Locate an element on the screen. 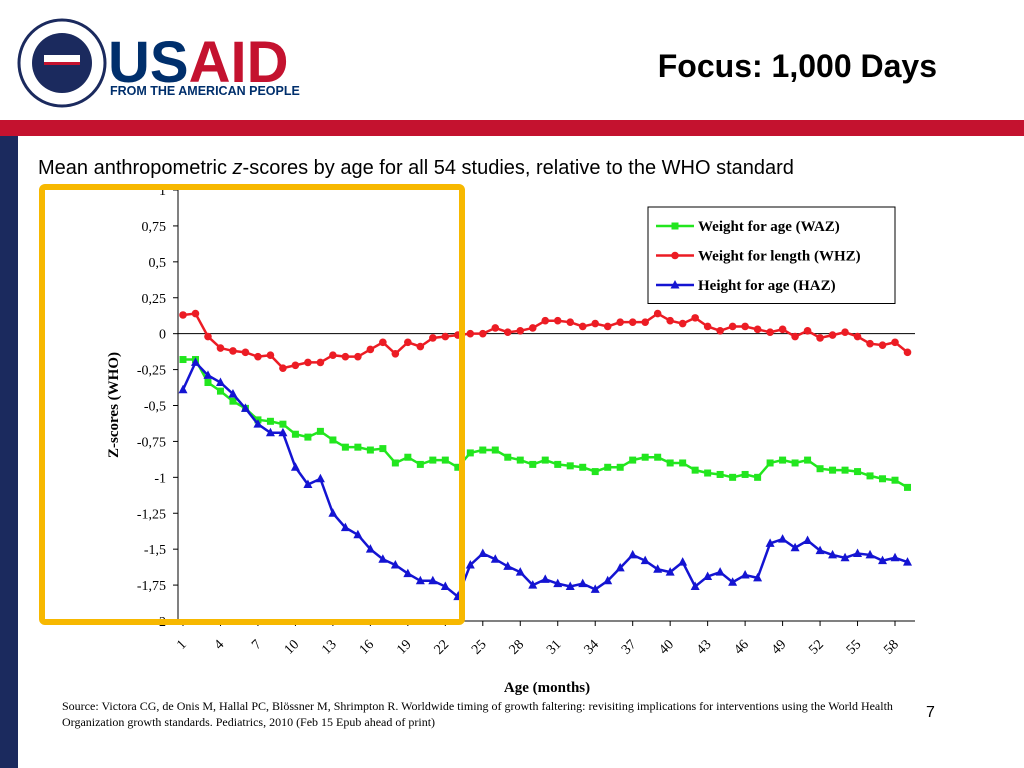 The width and height of the screenshot is (1024, 768). x-tick-label: 37 is located at coordinates (629, 647).